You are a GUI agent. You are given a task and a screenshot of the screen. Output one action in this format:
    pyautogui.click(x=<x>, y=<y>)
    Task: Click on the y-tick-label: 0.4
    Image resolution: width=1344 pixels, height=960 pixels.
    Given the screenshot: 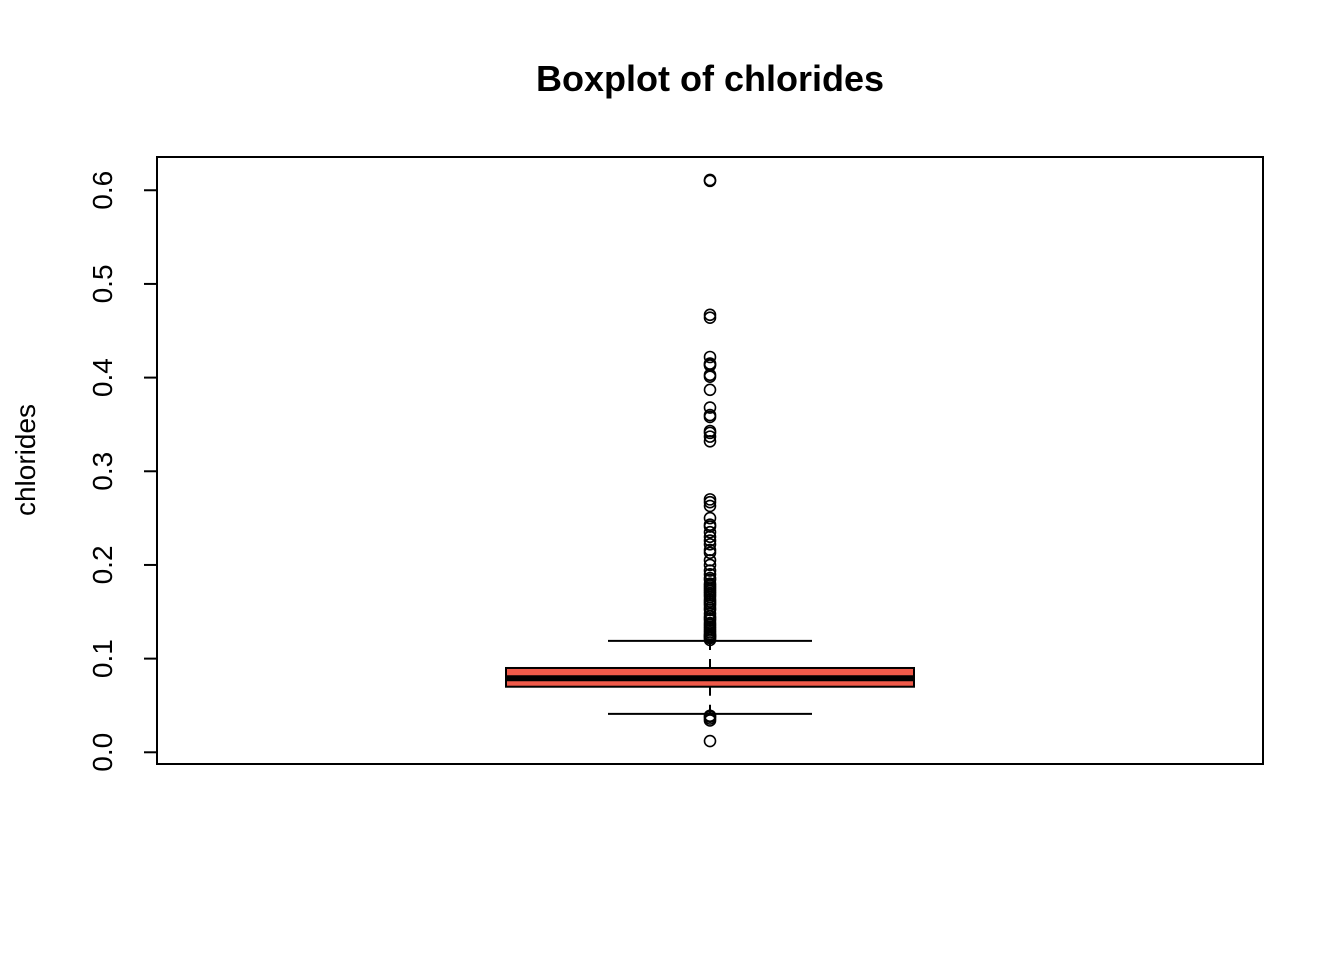 What is the action you would take?
    pyautogui.click(x=102, y=377)
    